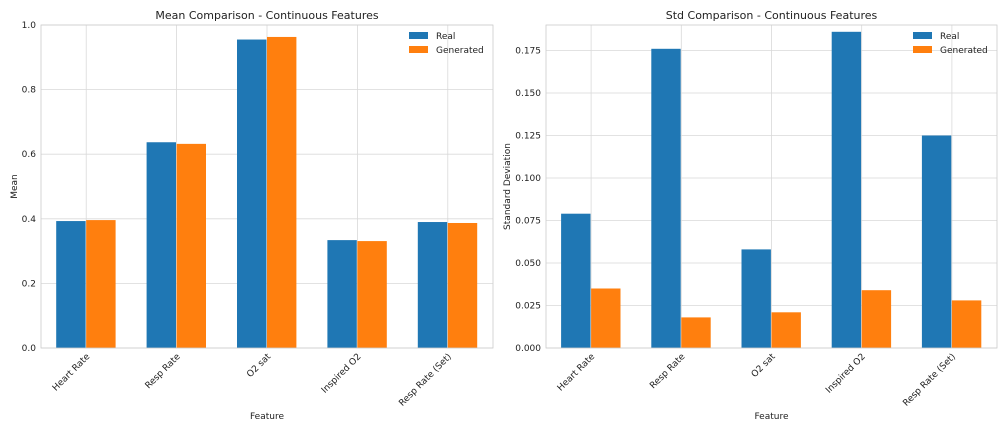  I want to click on y-tick-label: 0.125, so click(528, 137).